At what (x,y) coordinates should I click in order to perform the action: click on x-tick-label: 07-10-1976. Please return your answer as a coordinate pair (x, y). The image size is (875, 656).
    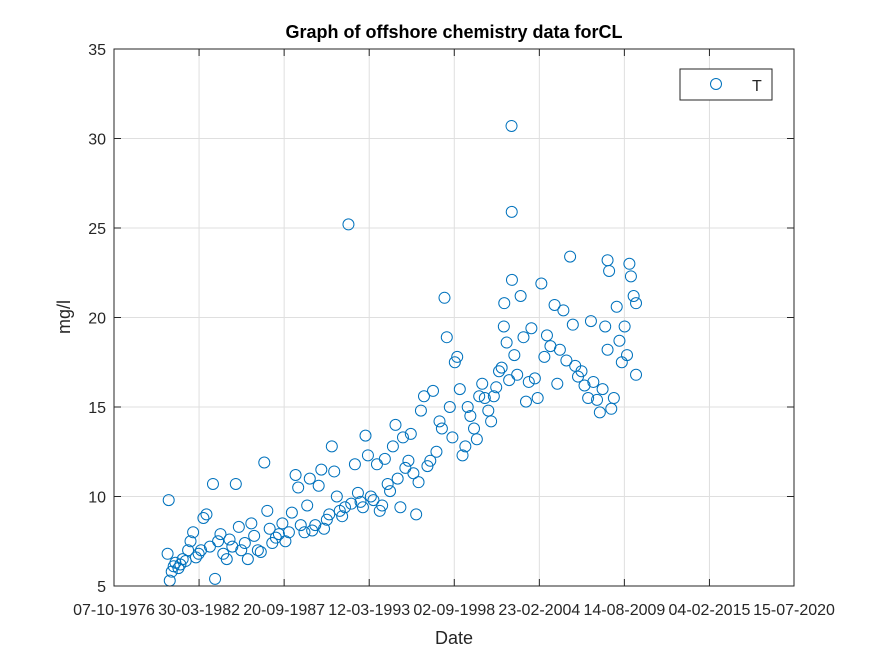
    Looking at the image, I should click on (114, 610).